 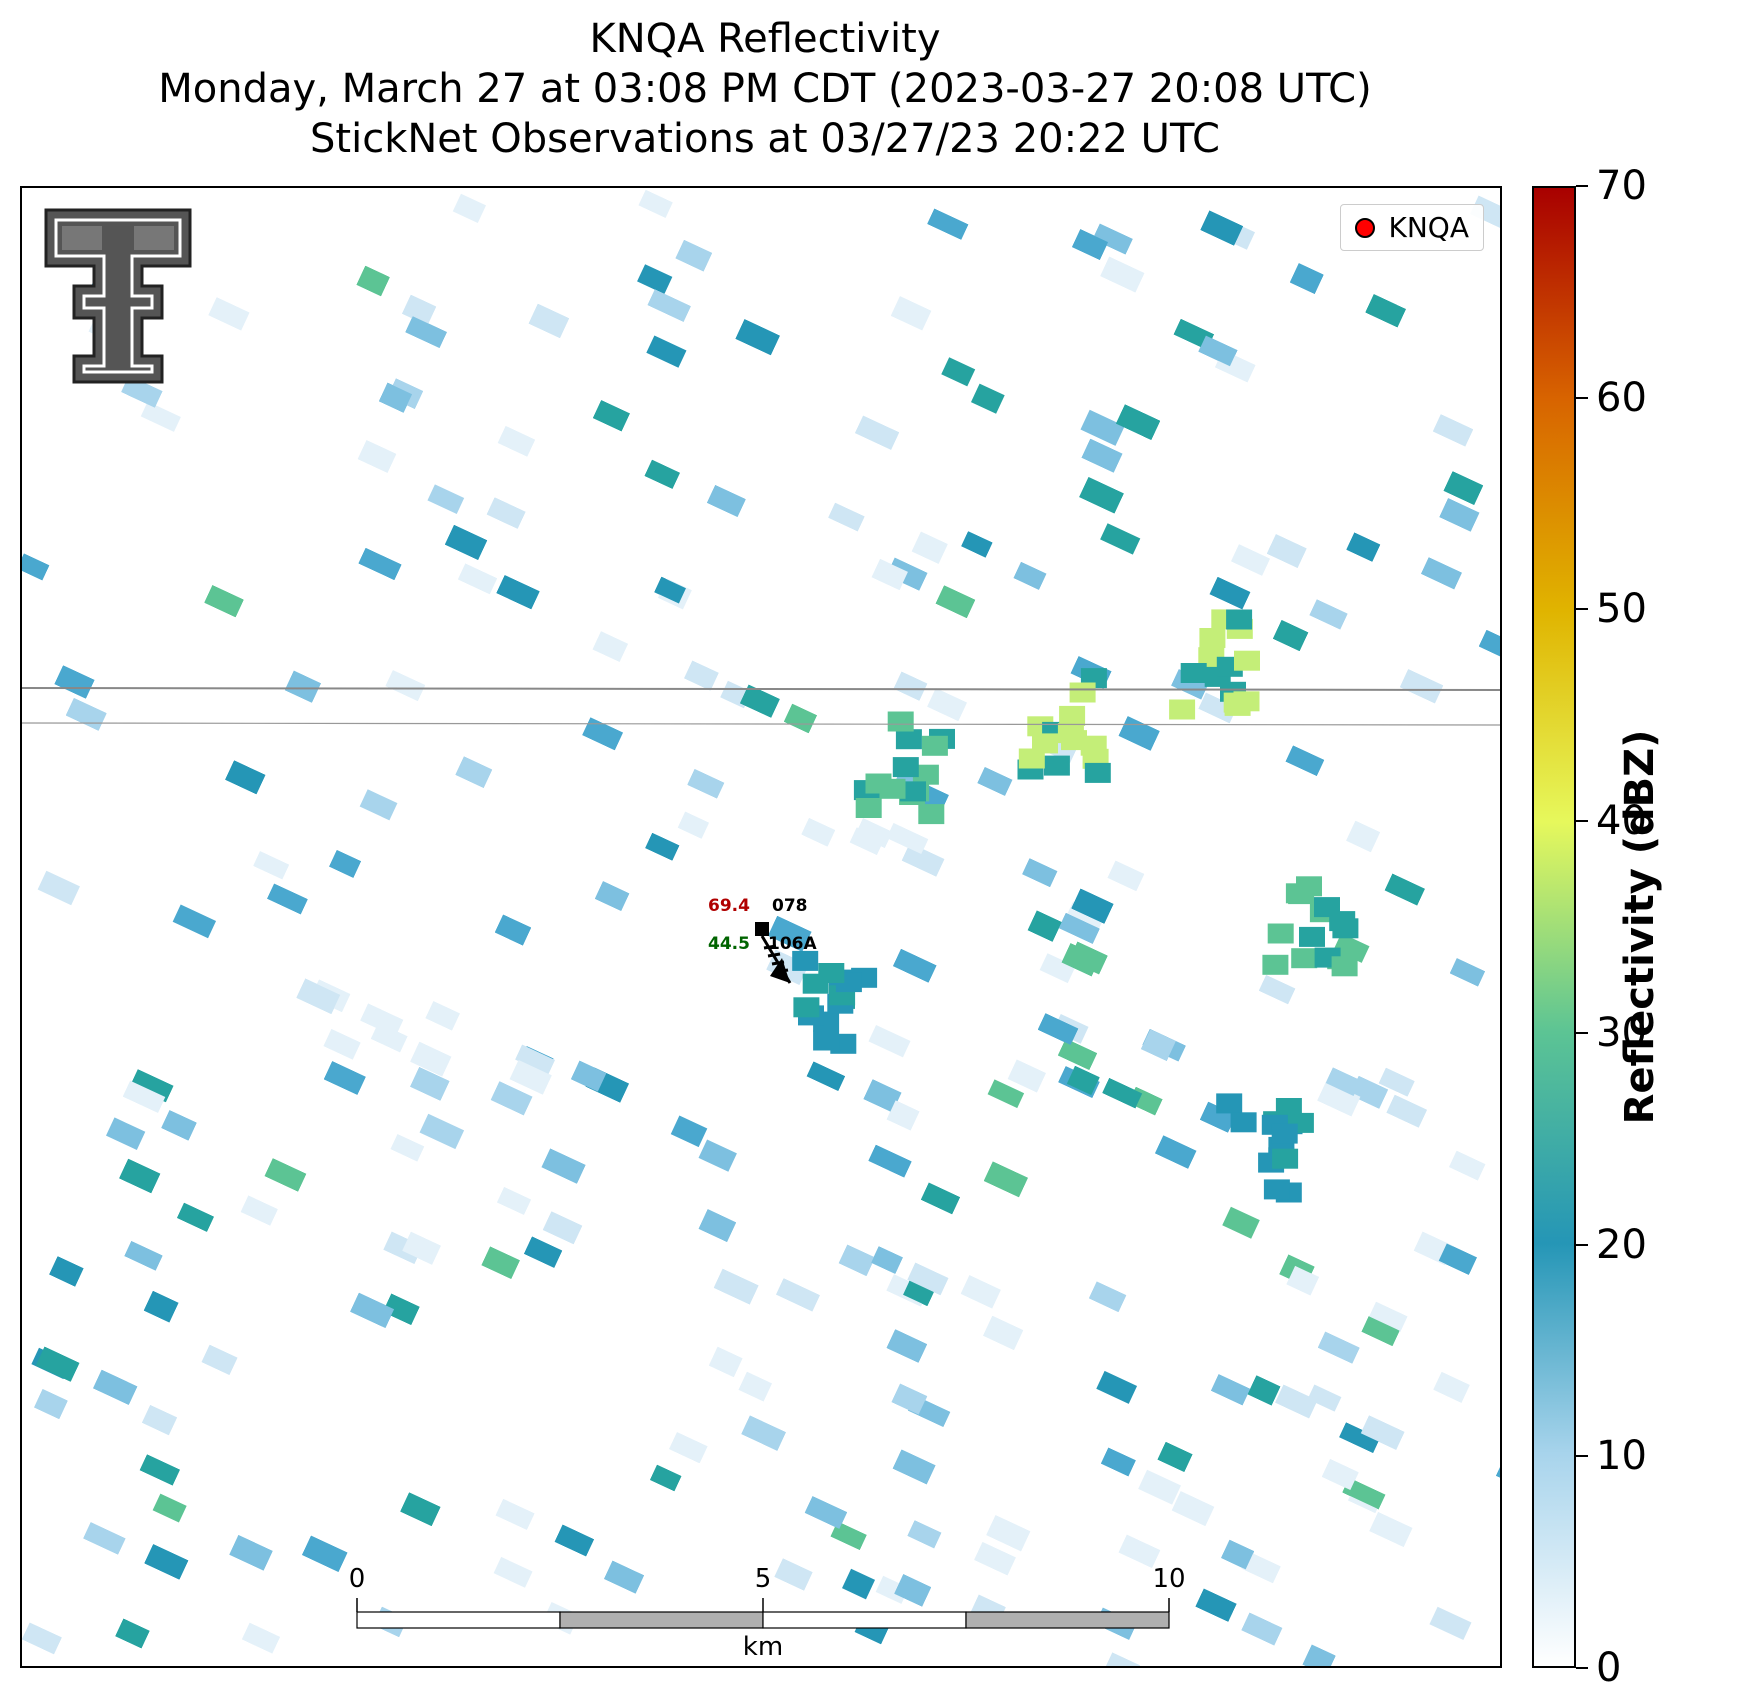 I want to click on colorbar-tick-label: 20, so click(x=1621, y=1244).